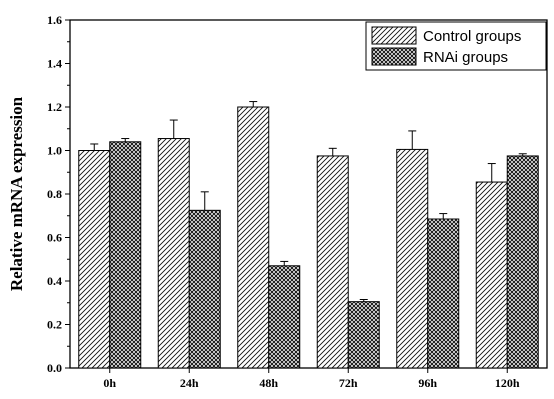 Image resolution: width=554 pixels, height=399 pixels. Describe the element at coordinates (472, 36) in the screenshot. I see `legend-label: Control groups` at that location.